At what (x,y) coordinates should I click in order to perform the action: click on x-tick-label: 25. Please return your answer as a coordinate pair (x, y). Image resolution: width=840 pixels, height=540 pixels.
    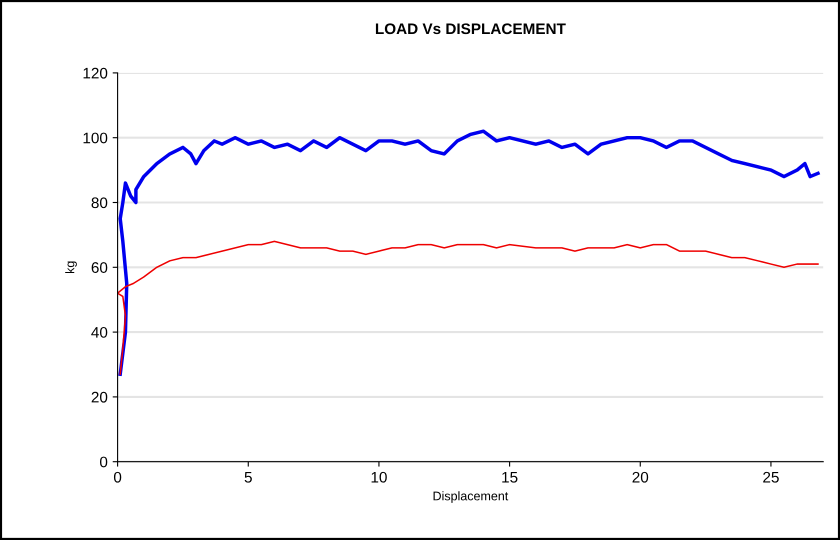
    Looking at the image, I should click on (771, 477).